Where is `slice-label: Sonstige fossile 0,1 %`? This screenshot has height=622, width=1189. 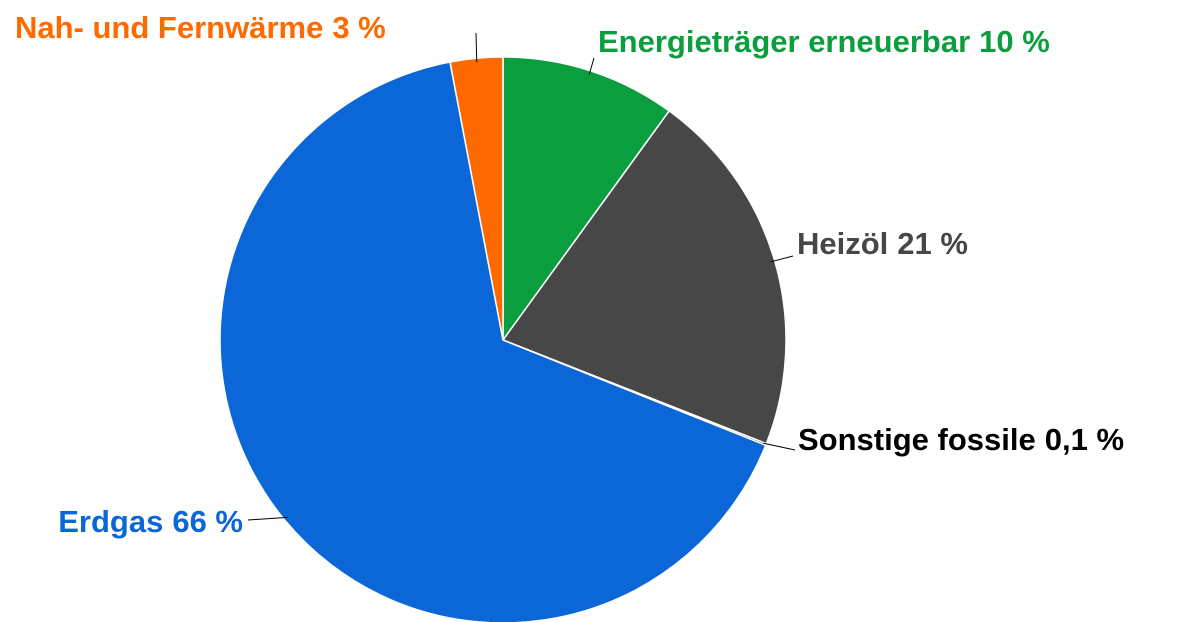
slice-label: Sonstige fossile 0,1 % is located at coordinates (961, 439).